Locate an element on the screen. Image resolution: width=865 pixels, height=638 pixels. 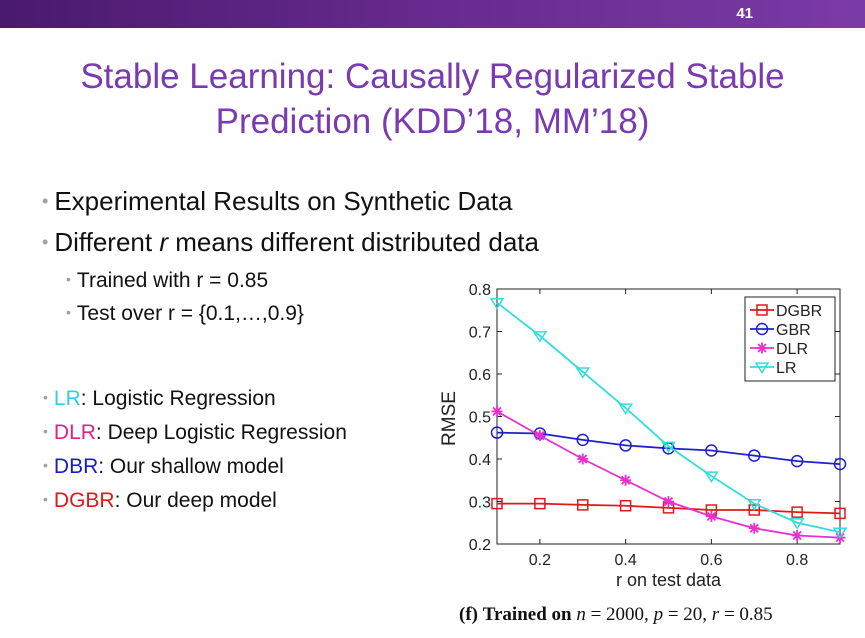
caption-n: n is located at coordinates (581, 614).